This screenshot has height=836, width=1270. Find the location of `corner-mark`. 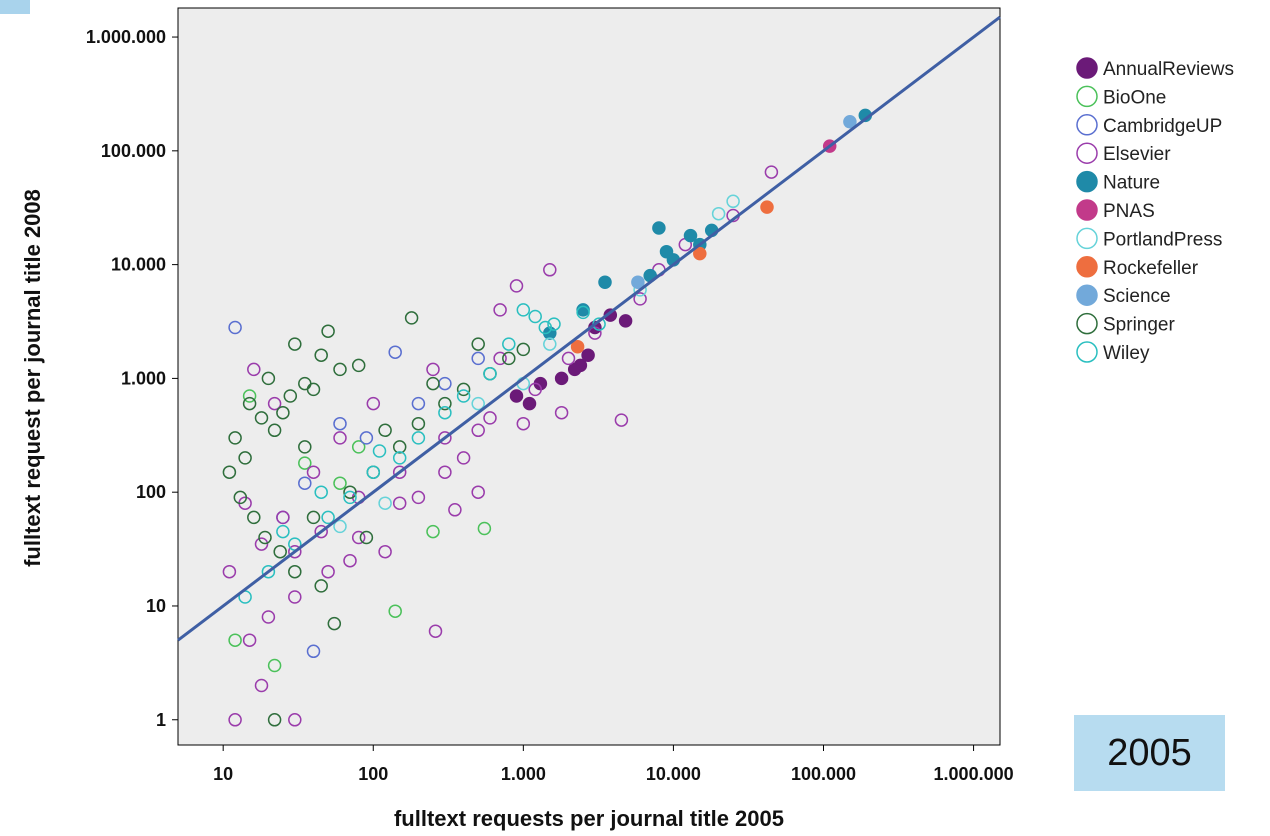

corner-mark is located at coordinates (15, 7).